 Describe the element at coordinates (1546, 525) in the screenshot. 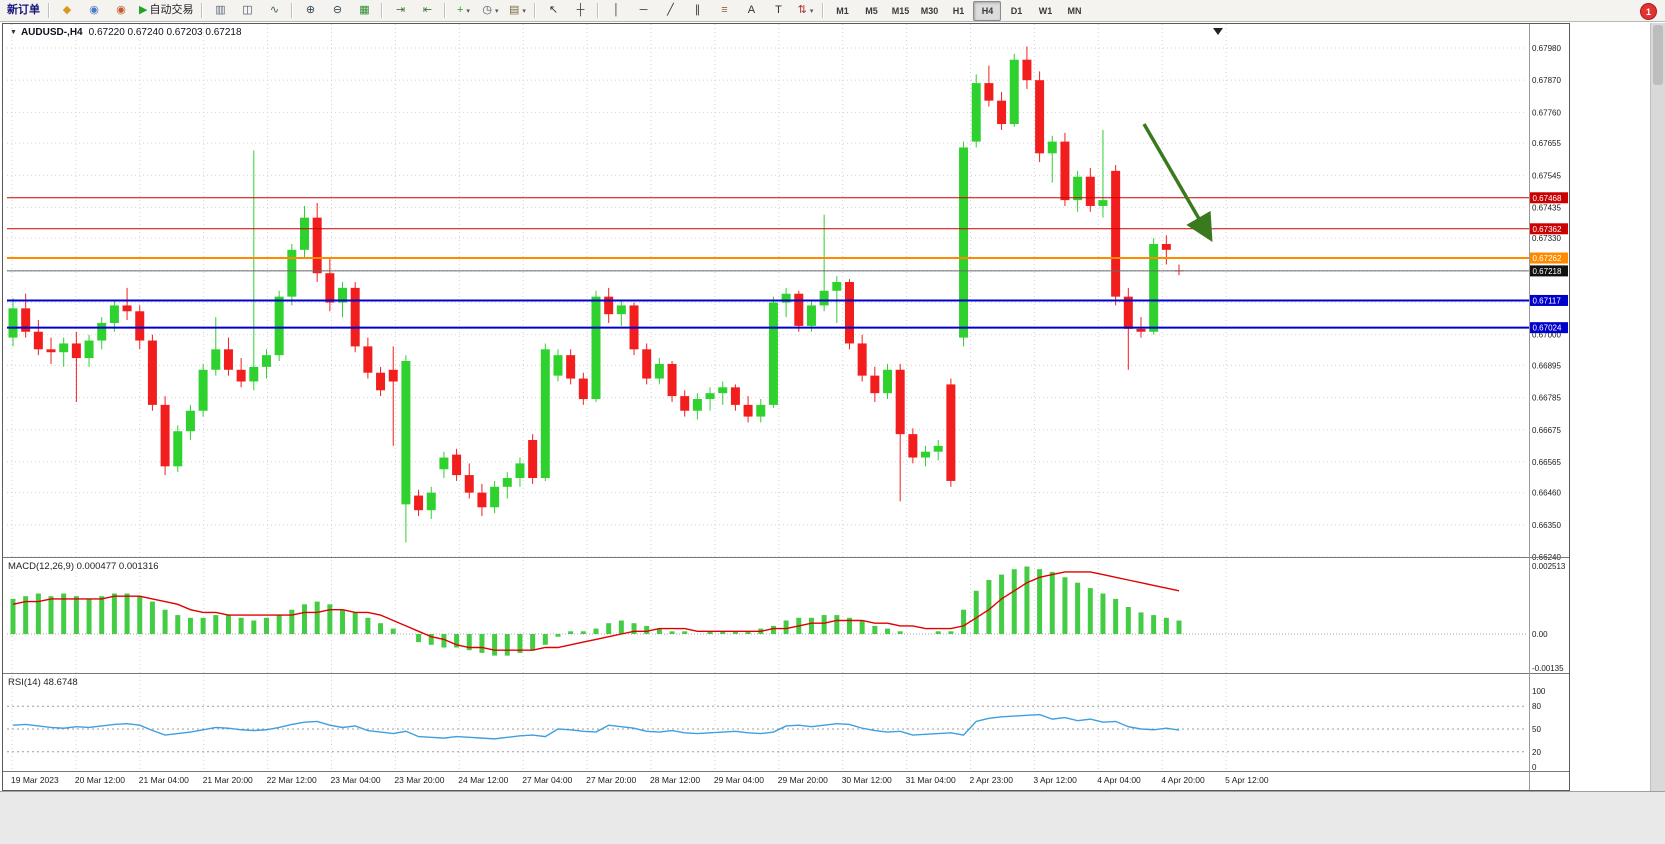

I see `svg-text: 0.66350` at that location.